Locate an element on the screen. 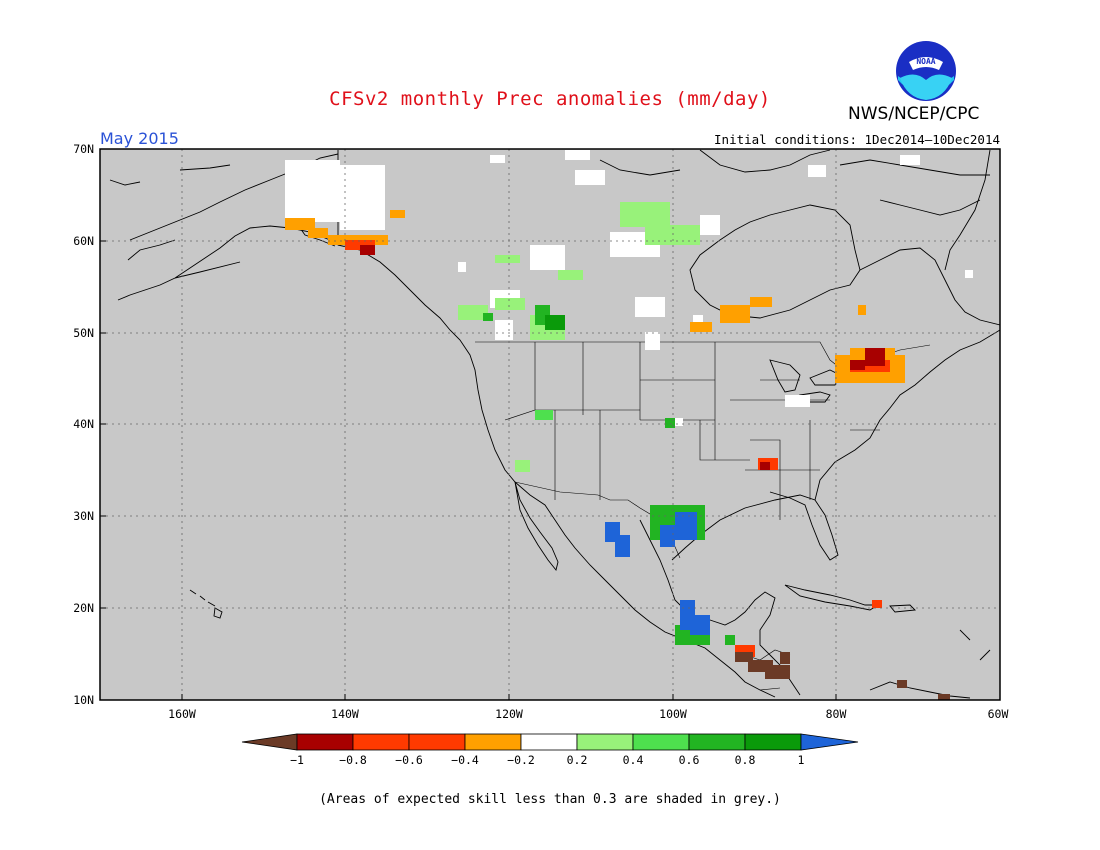 This screenshot has height=850, width=1100. lat-label: 30N is located at coordinates (83, 516).